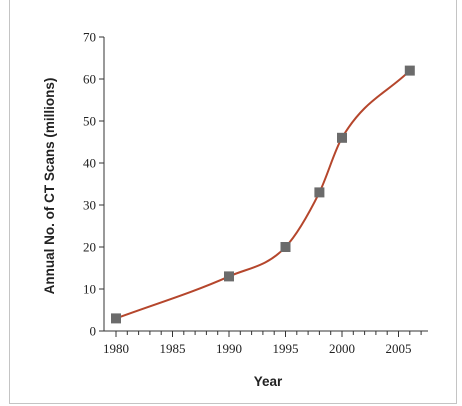 Image resolution: width=462 pixels, height=406 pixels. What do you see at coordinates (268, 381) in the screenshot?
I see `x-axis-title: Year` at bounding box center [268, 381].